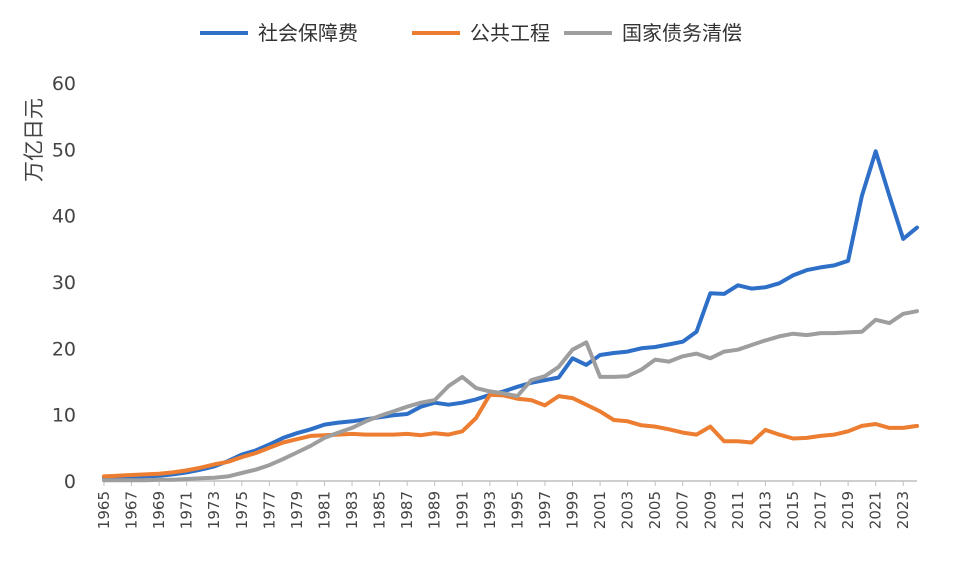 Image resolution: width=962 pixels, height=578 pixels. What do you see at coordinates (462, 510) in the screenshot?
I see `x-tick-label: 1991` at bounding box center [462, 510].